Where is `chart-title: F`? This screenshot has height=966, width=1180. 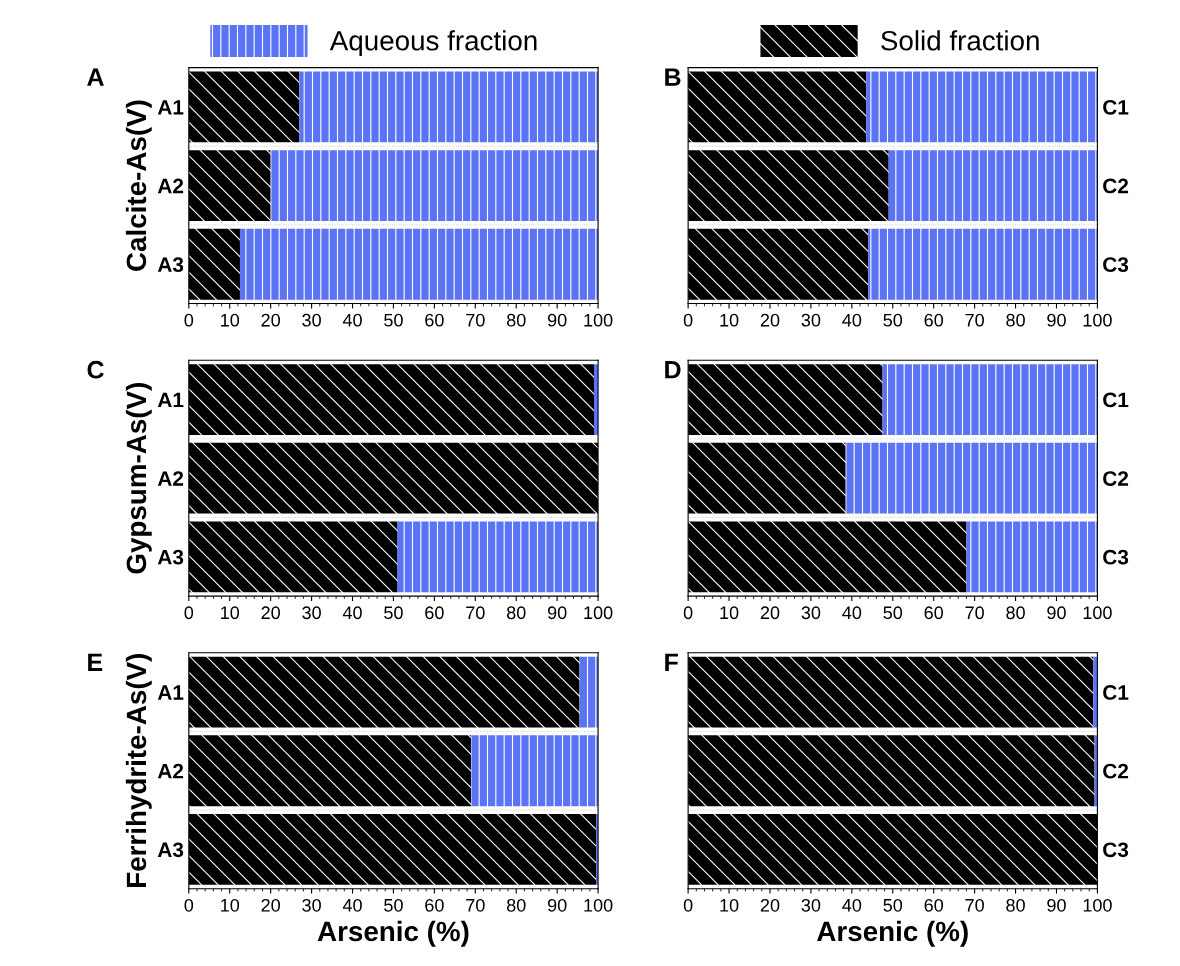 chart-title: F is located at coordinates (671, 662).